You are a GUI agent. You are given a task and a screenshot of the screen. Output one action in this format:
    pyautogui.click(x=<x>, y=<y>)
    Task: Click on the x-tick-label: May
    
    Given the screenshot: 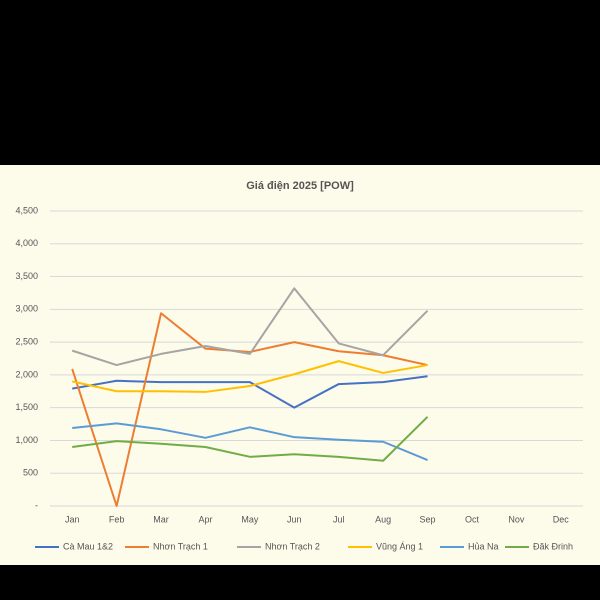 What is the action you would take?
    pyautogui.click(x=250, y=519)
    